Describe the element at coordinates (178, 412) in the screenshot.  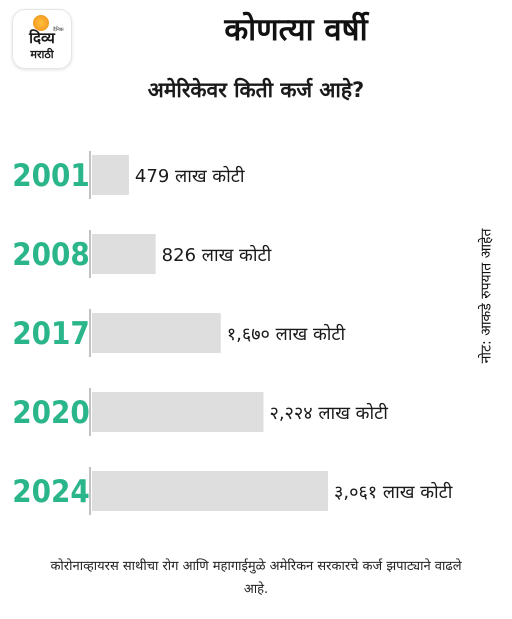
I see `bar-2020` at that location.